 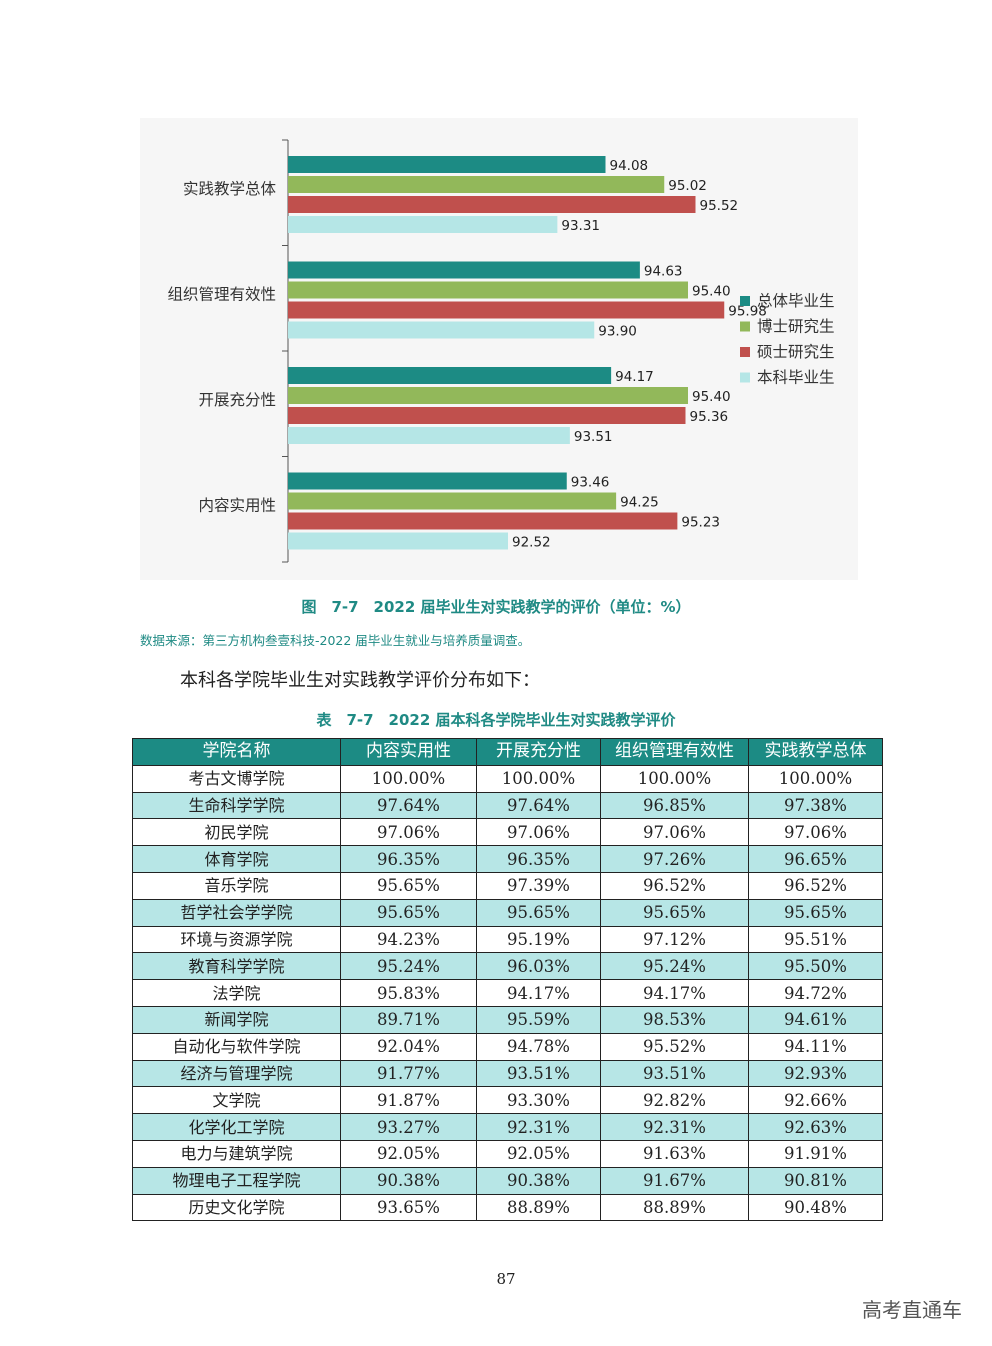 I want to click on value-cell: 95.19%, so click(x=538, y=939).